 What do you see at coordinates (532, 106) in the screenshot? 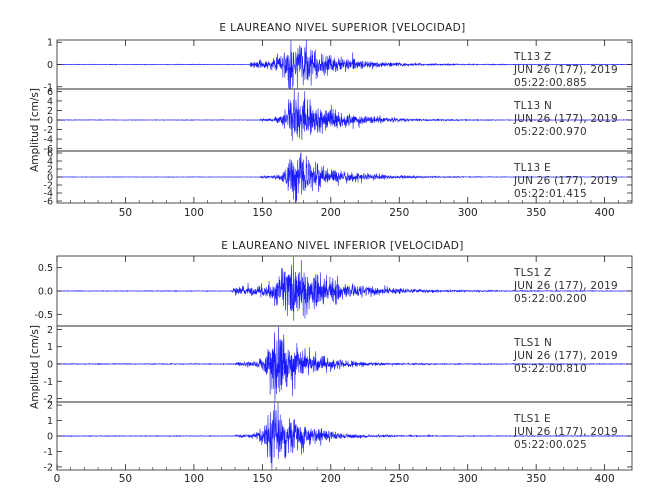
I see `station-label: TL13 N` at bounding box center [532, 106].